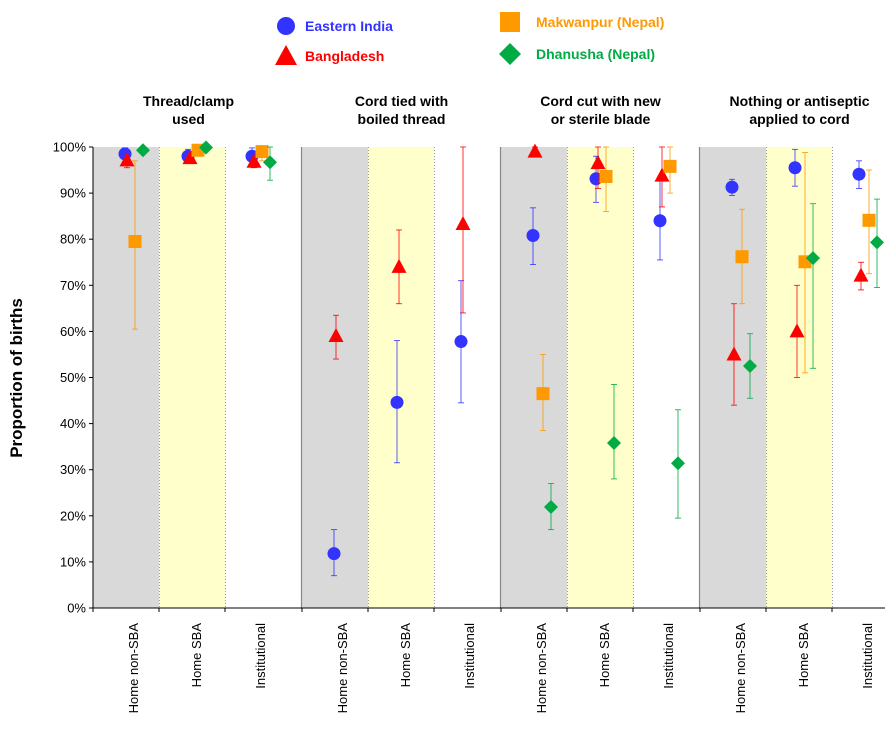 This screenshot has width=885, height=732. What do you see at coordinates (73, 423) in the screenshot?
I see `y-tick-label: 40%` at bounding box center [73, 423].